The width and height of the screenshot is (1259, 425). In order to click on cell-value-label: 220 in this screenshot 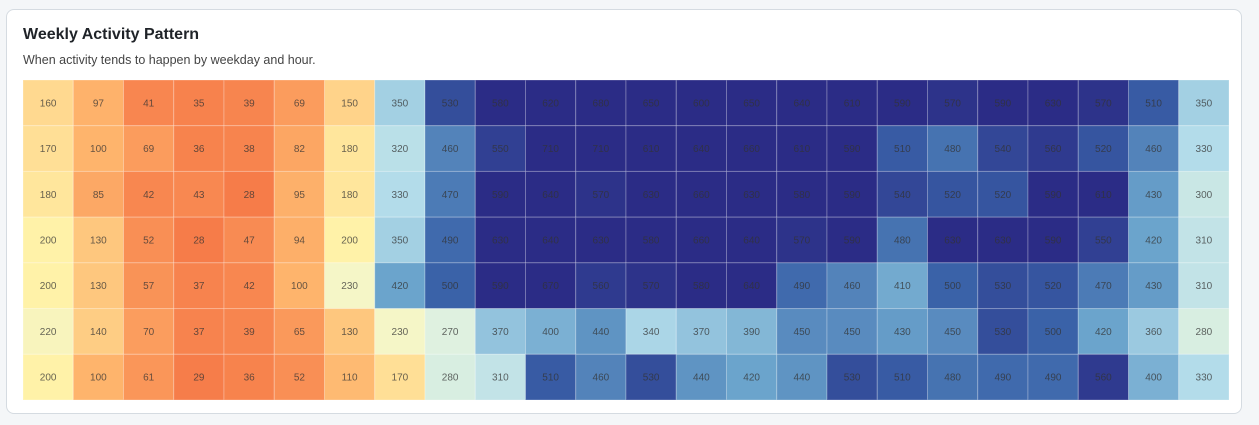, I will do `click(48, 332)`.